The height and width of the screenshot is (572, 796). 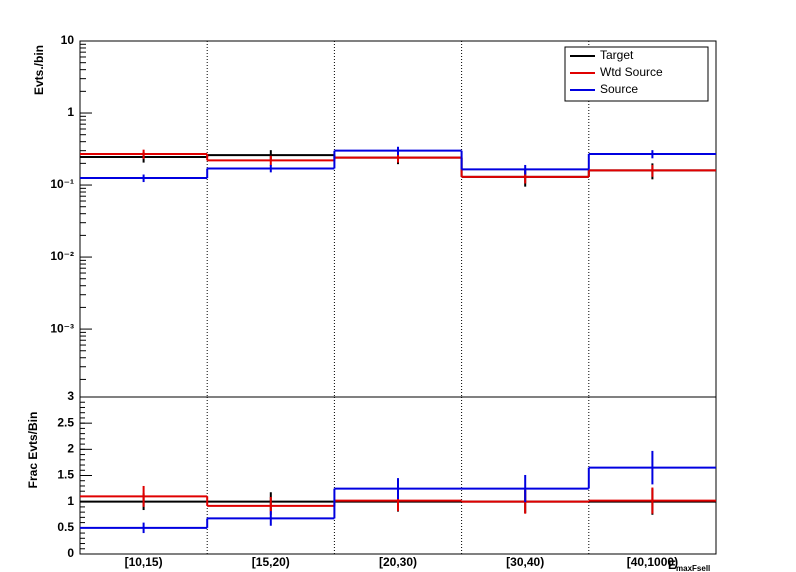 What do you see at coordinates (65, 527) in the screenshot?
I see `y-tick-label: 0.5` at bounding box center [65, 527].